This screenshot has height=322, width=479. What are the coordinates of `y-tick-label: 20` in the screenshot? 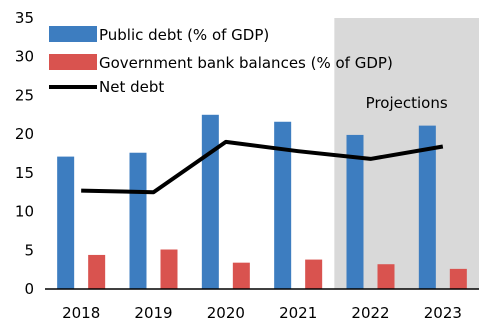 It's located at (24, 134).